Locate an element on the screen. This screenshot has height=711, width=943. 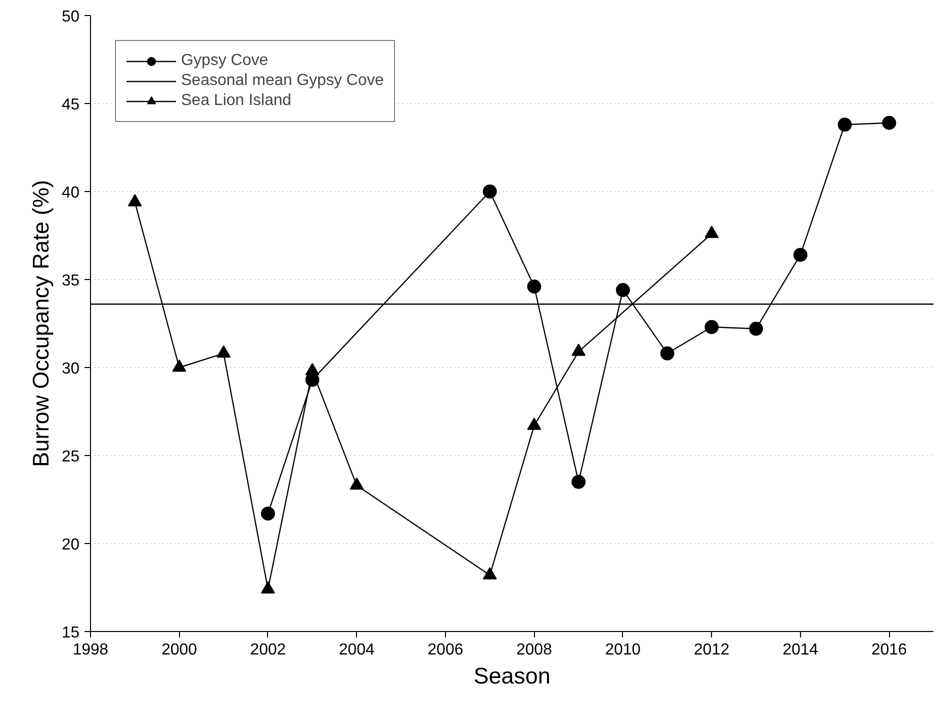
y-tick-label: 50 is located at coordinates (71, 17).